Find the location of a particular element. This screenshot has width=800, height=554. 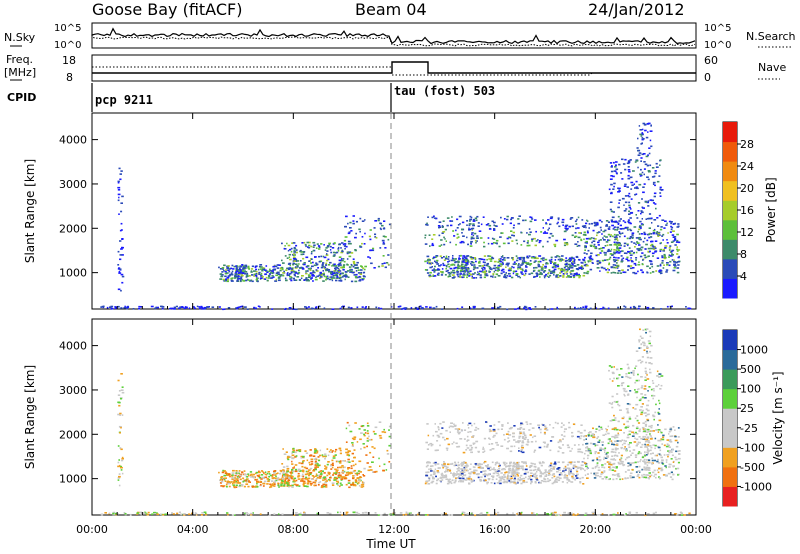

y-tick-label: 2000 is located at coordinates (73, 434).